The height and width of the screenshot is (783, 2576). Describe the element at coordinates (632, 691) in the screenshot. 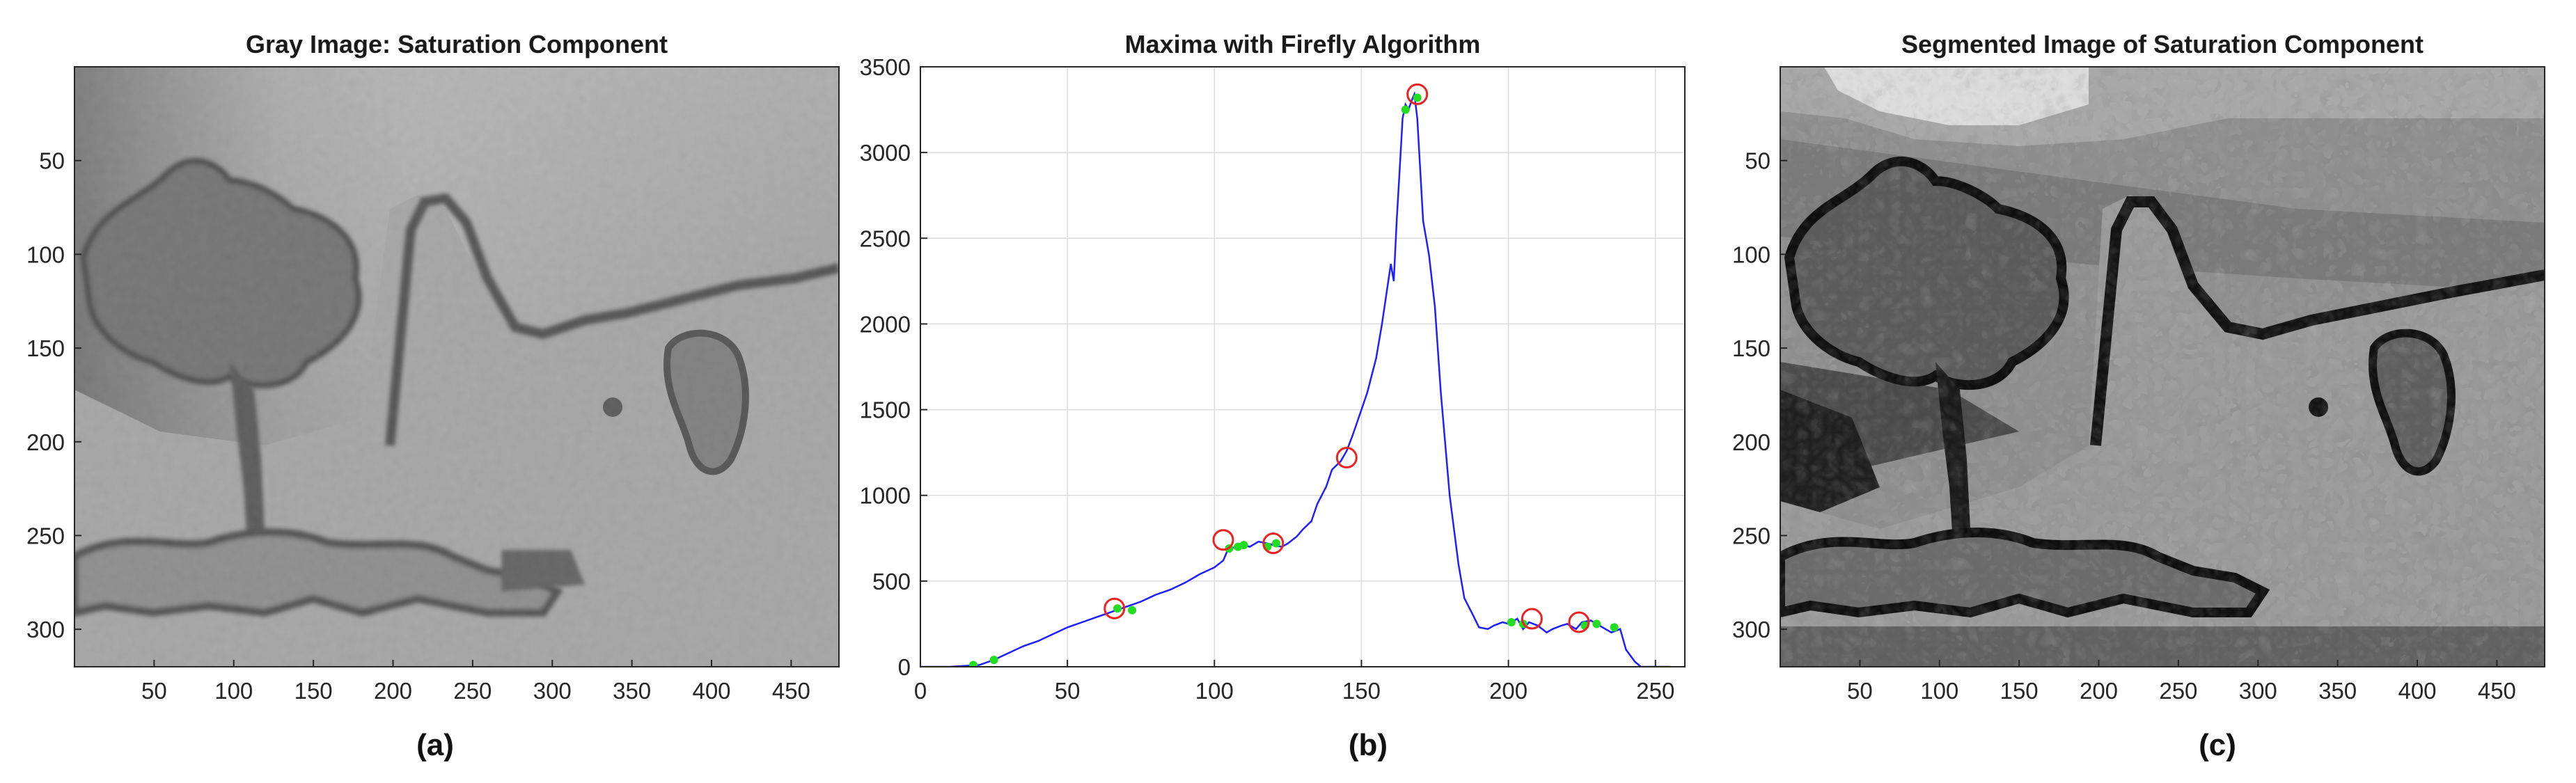

I see `a-xtick-label: 350` at that location.